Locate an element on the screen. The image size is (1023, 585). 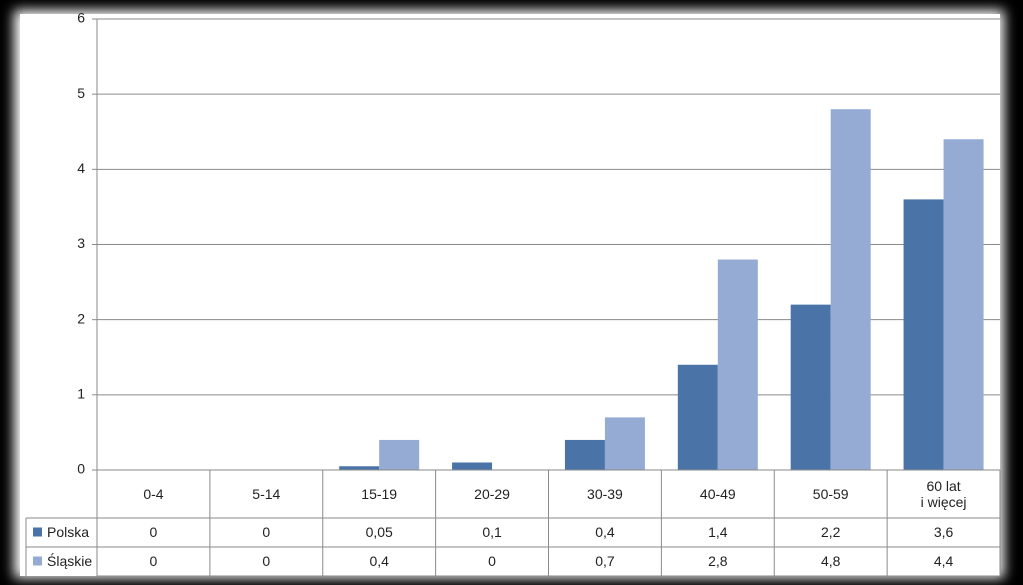
x-tick-label: 15-19 is located at coordinates (379, 494).